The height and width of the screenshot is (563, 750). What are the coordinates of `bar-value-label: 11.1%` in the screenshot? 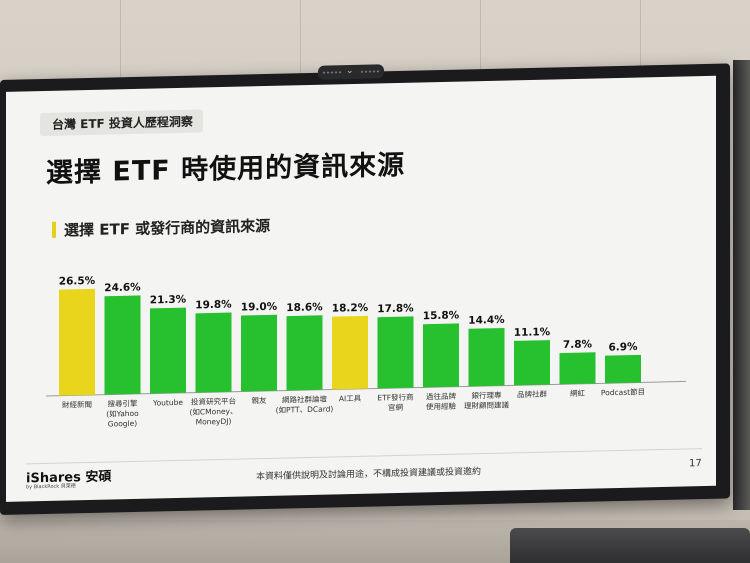 It's located at (532, 332).